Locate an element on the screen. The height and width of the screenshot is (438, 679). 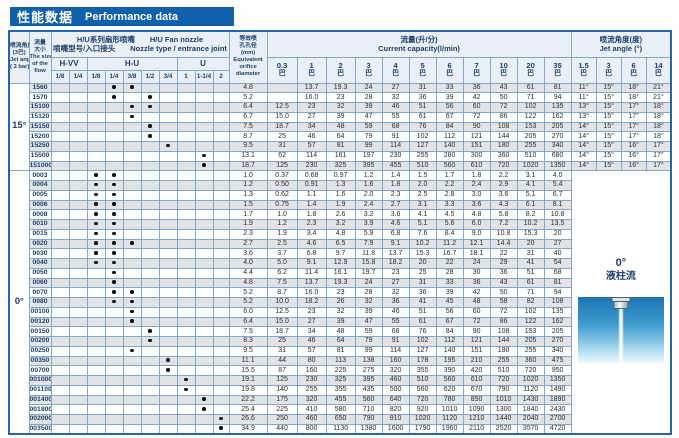
capacity-cell: 4.0 is located at coordinates (557, 175).